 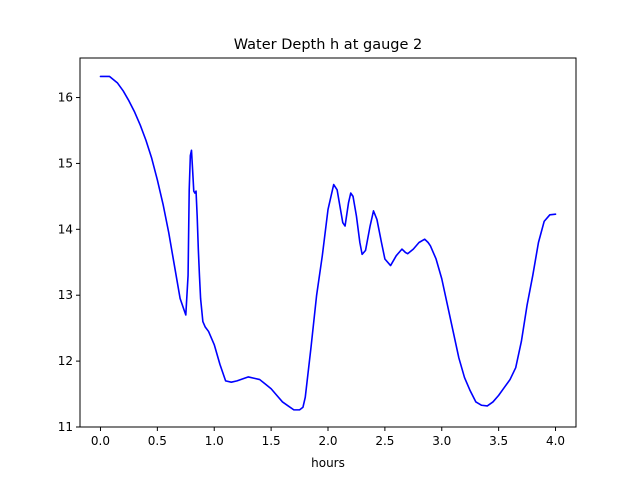 What do you see at coordinates (498, 441) in the screenshot?
I see `x-tick-label: 3.5` at bounding box center [498, 441].